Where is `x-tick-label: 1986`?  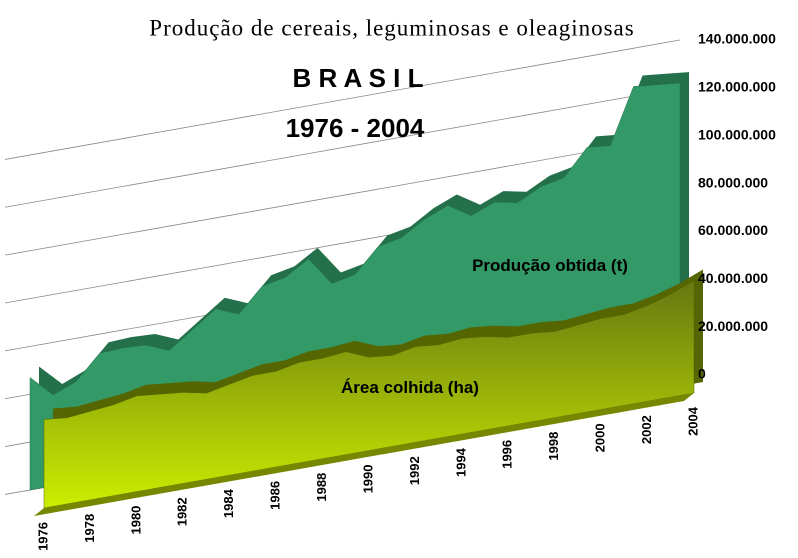 x-tick-label: 1986 is located at coordinates (275, 495).